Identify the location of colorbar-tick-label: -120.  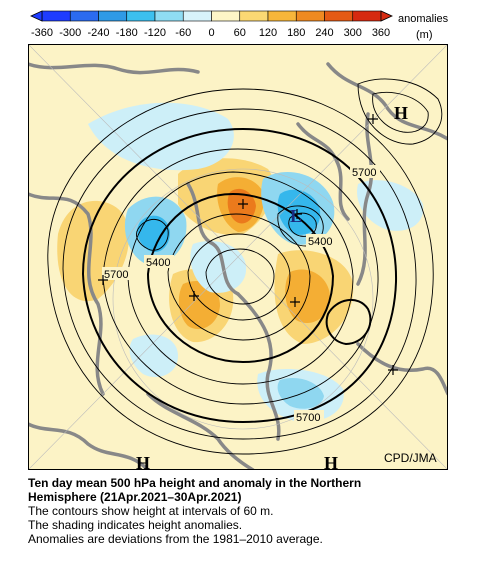
(155, 33).